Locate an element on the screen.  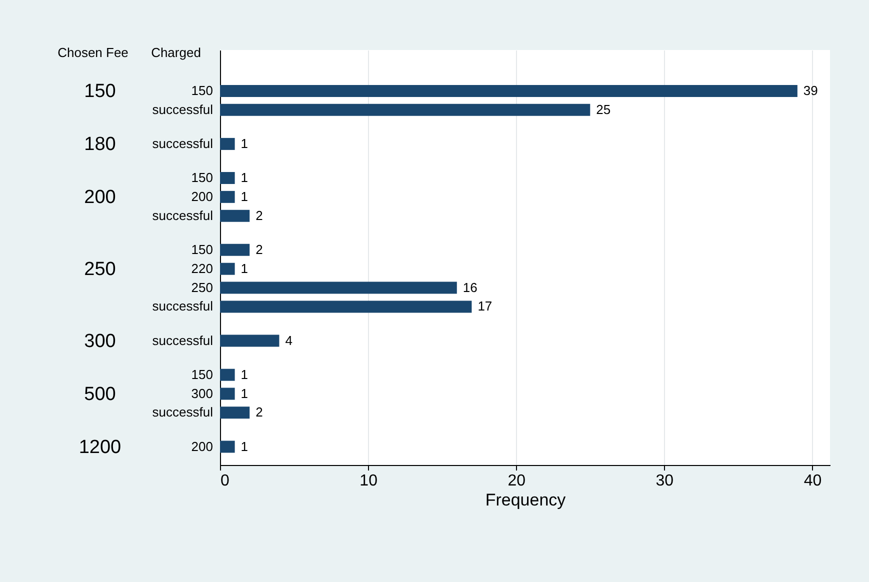
data-label: 4 is located at coordinates (288, 340).